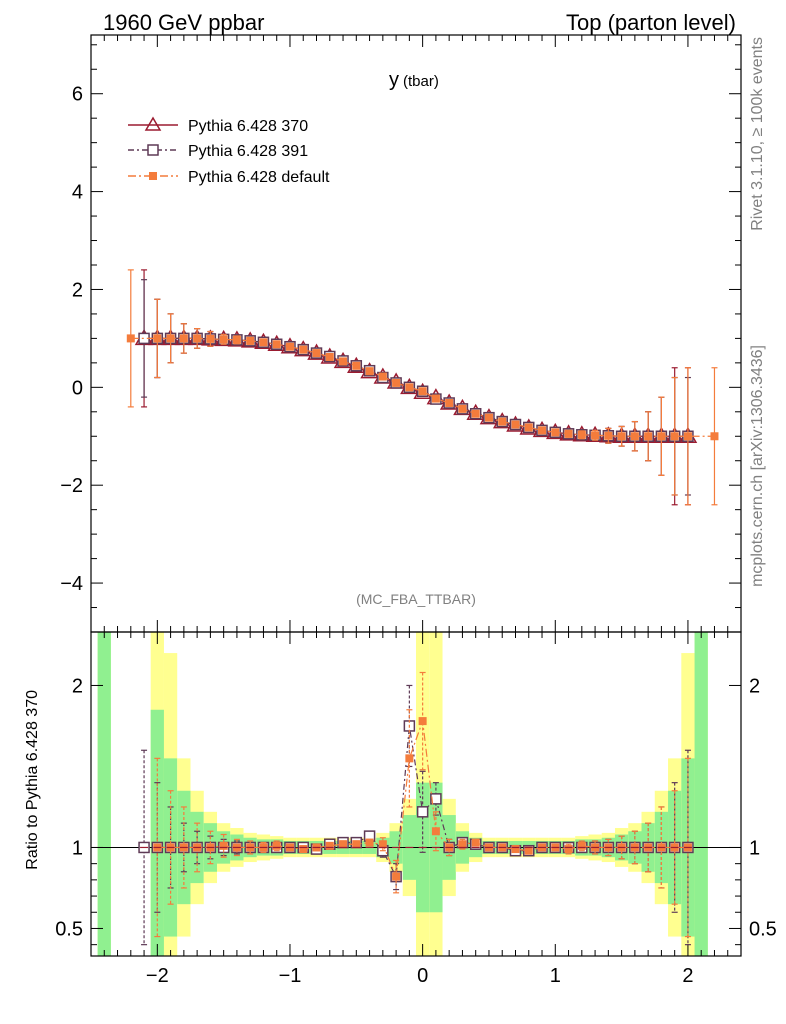  Describe the element at coordinates (77, 848) in the screenshot. I see `ratio-tick-label-left: 1` at that location.